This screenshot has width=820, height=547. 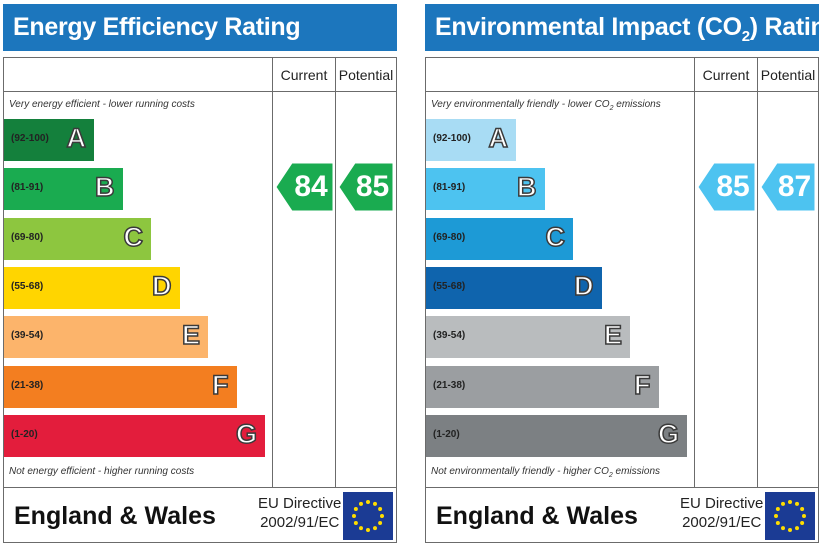 What do you see at coordinates (514, 287) in the screenshot?
I see `band-d: (55-68) D` at bounding box center [514, 287].